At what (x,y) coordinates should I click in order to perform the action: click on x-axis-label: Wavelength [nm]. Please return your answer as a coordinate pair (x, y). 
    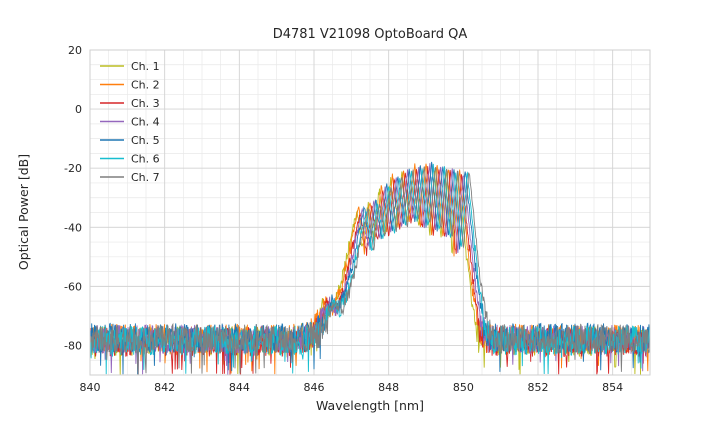
    Looking at the image, I should click on (370, 405).